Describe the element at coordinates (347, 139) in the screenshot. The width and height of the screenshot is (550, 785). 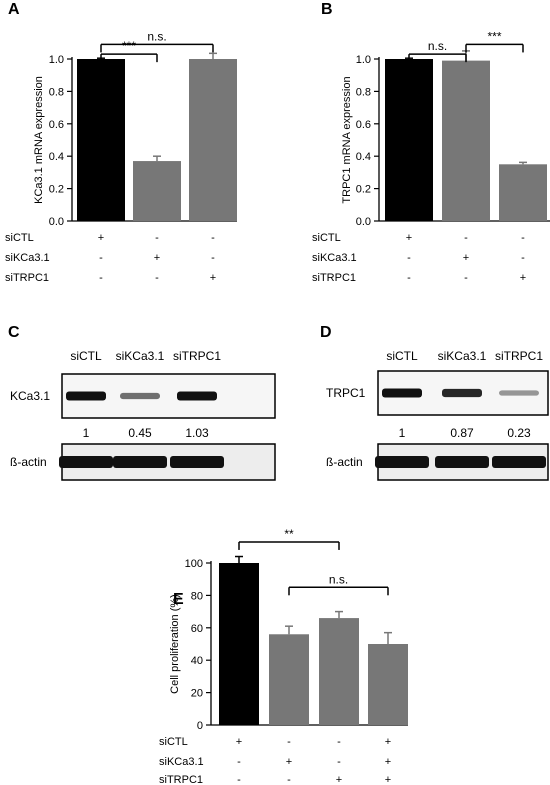
I see `y-axis-title: TRPC1 mRNA expression` at that location.